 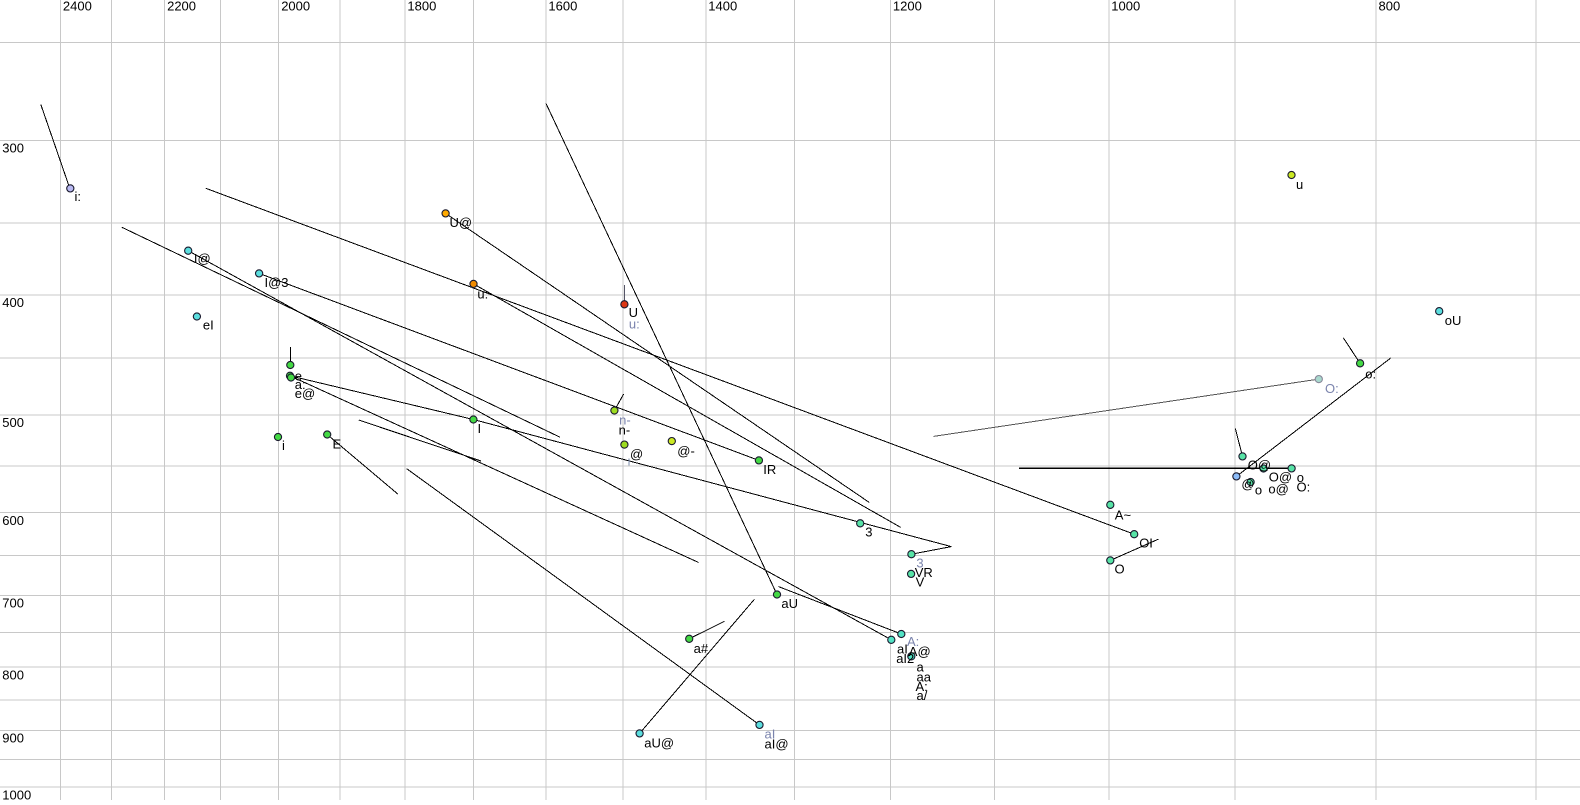 I want to click on svg-text: 300, so click(x=13, y=148).